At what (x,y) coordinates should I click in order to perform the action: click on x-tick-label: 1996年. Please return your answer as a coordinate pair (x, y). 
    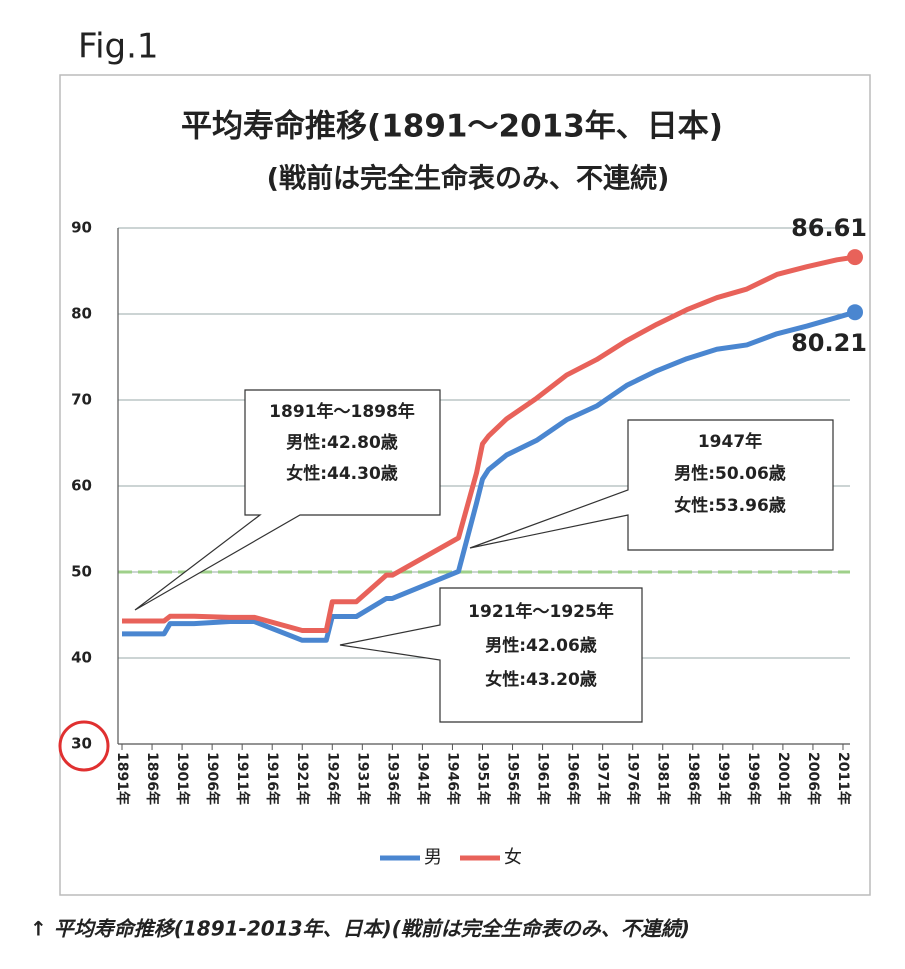
    Looking at the image, I should click on (753, 778).